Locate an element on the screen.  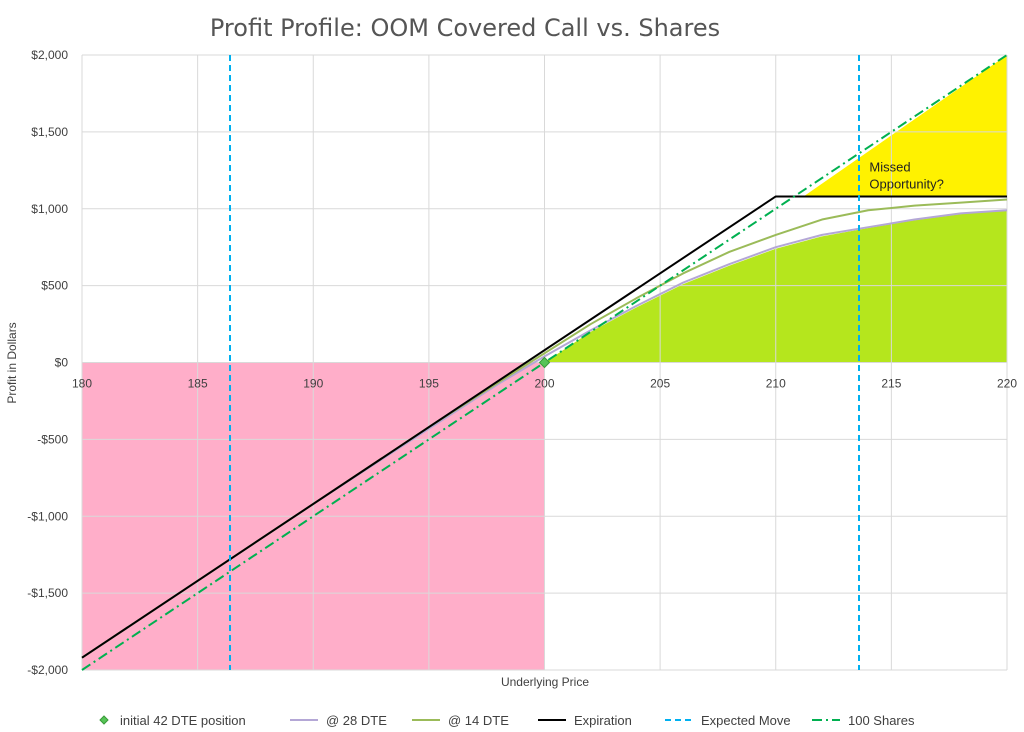
y-tick-label: $1,500 is located at coordinates (49, 132).